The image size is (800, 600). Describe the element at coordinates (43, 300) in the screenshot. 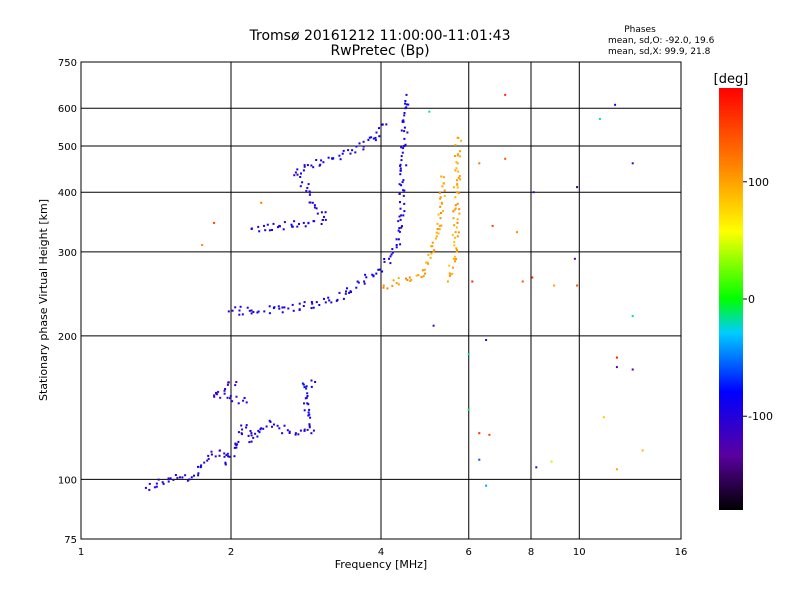

I see `y-axis-label: Stationary phase Virtual Height [km]` at that location.